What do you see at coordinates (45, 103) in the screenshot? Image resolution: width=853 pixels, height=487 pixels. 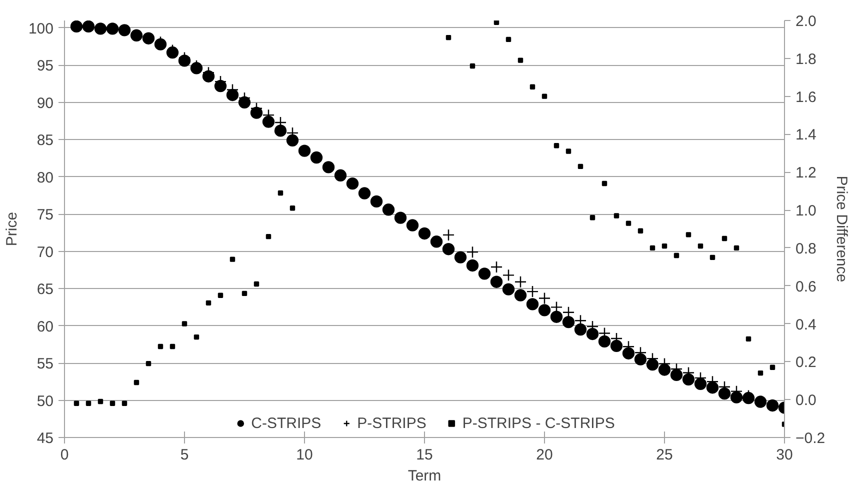 I see `y-tick-label: 90` at bounding box center [45, 103].